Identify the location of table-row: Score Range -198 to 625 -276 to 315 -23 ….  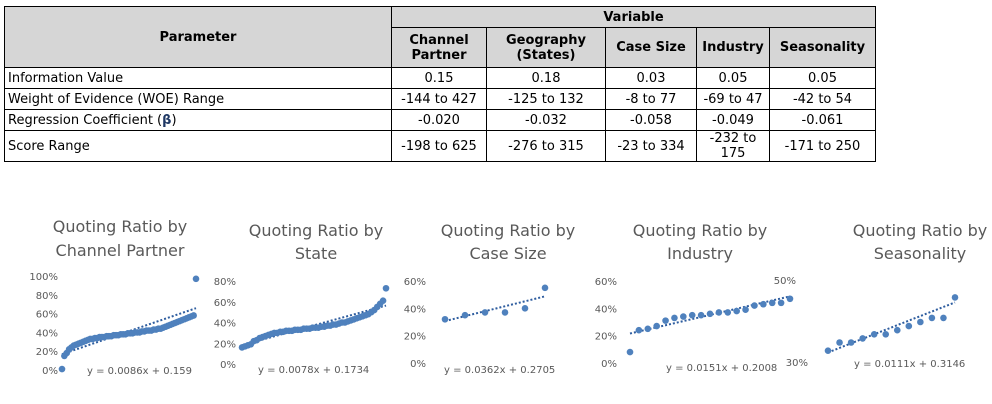
(440, 146).